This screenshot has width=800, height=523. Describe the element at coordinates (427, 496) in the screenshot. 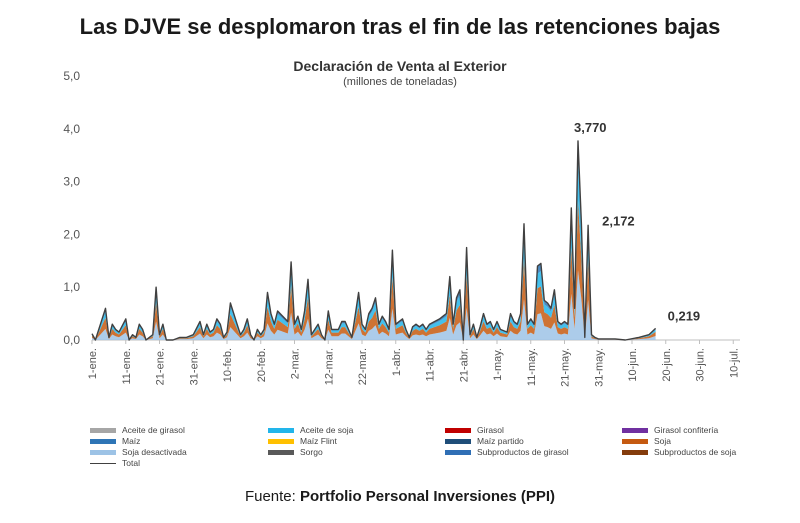

I see `source-name: Portfolio Personal Inversiones (PPI)` at that location.